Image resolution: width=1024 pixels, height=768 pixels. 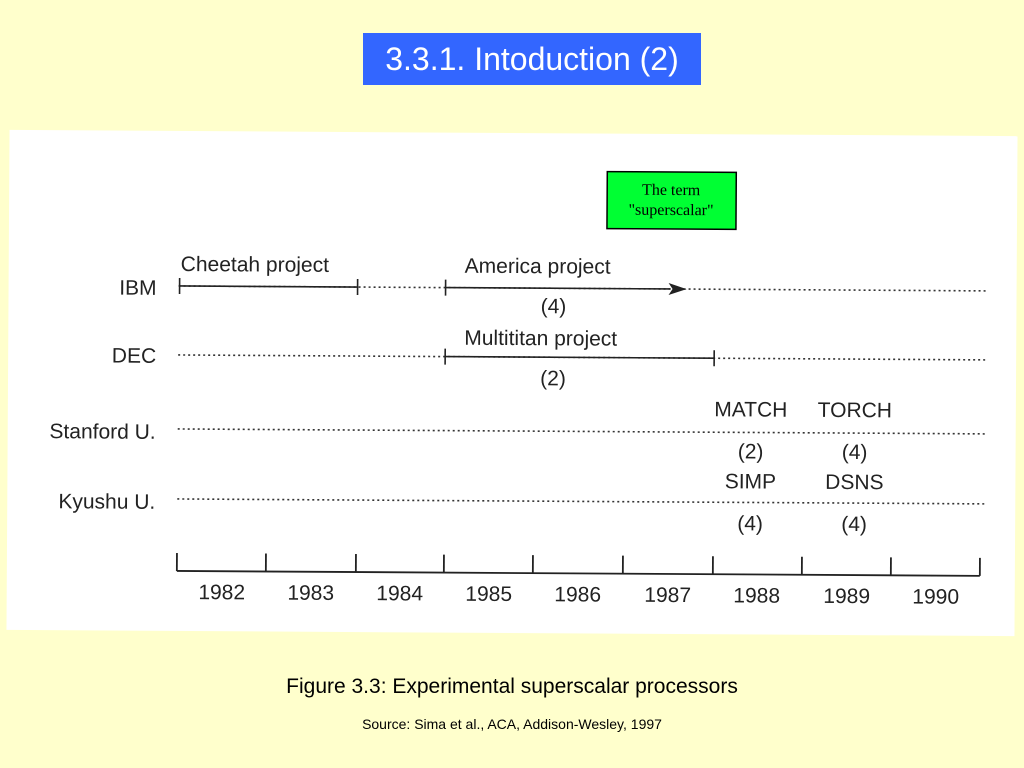 I want to click on project-dsns: DSNS, so click(x=854, y=482).